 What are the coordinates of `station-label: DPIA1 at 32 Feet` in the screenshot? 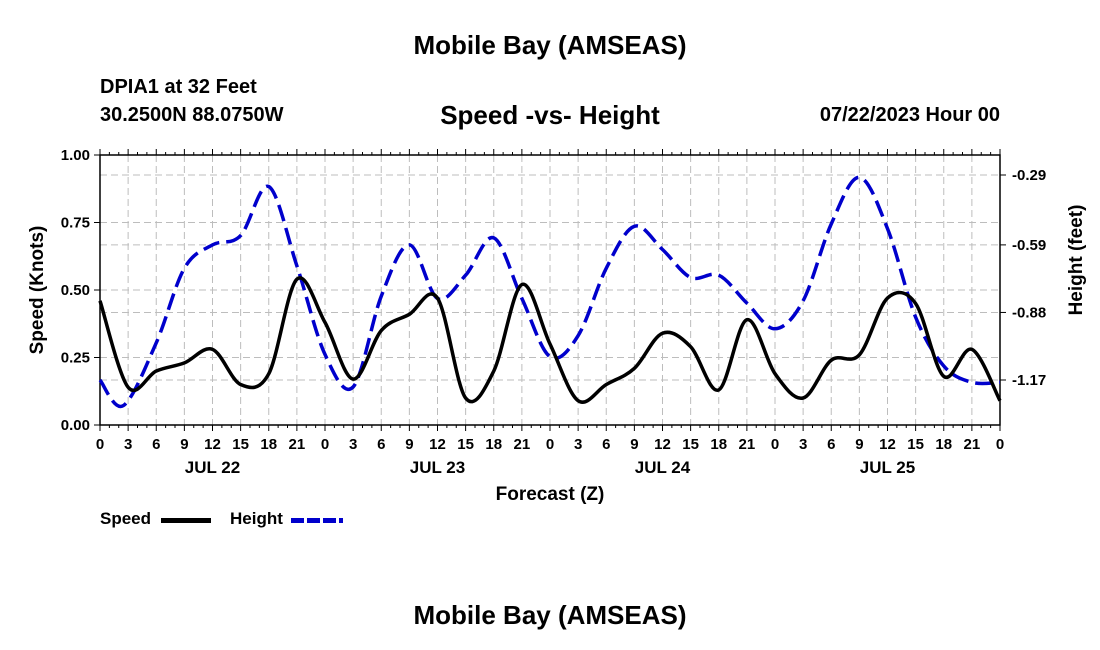 It's located at (178, 87).